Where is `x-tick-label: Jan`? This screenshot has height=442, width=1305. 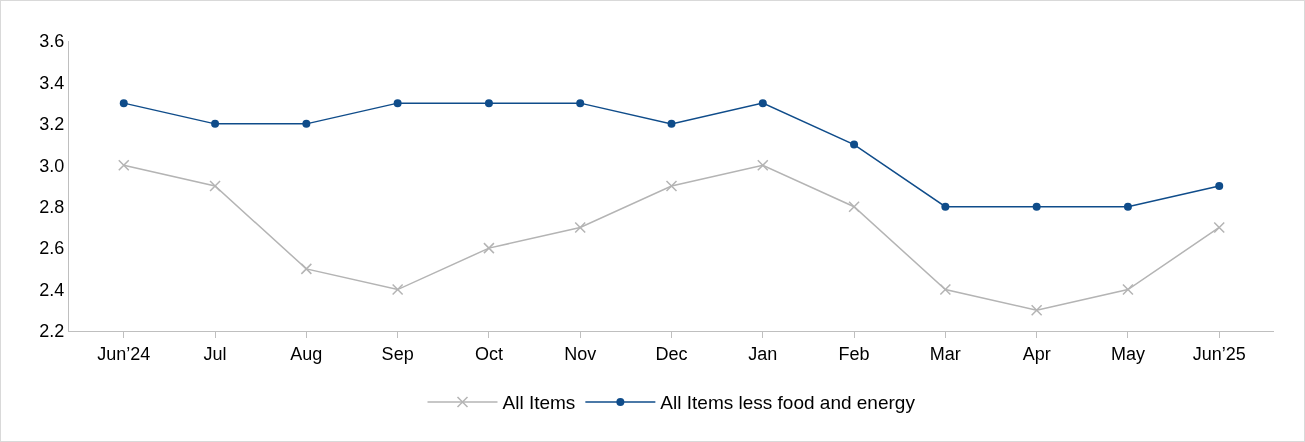
x-tick-label: Jan is located at coordinates (763, 353).